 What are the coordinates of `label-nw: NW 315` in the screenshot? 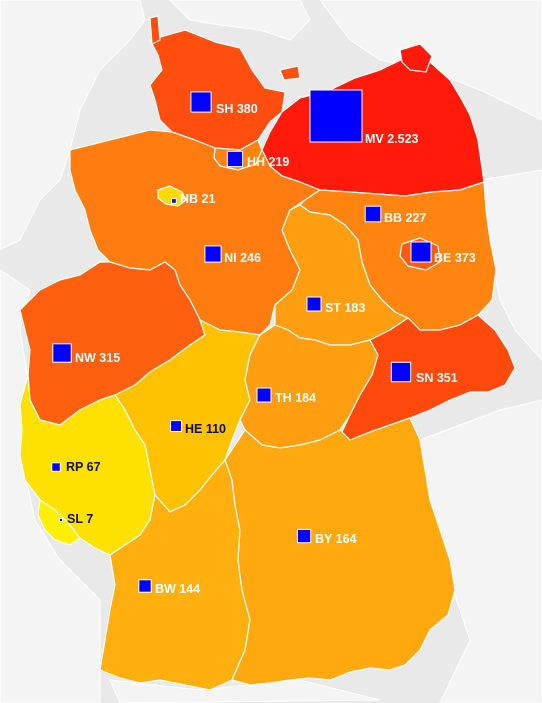 It's located at (97, 358).